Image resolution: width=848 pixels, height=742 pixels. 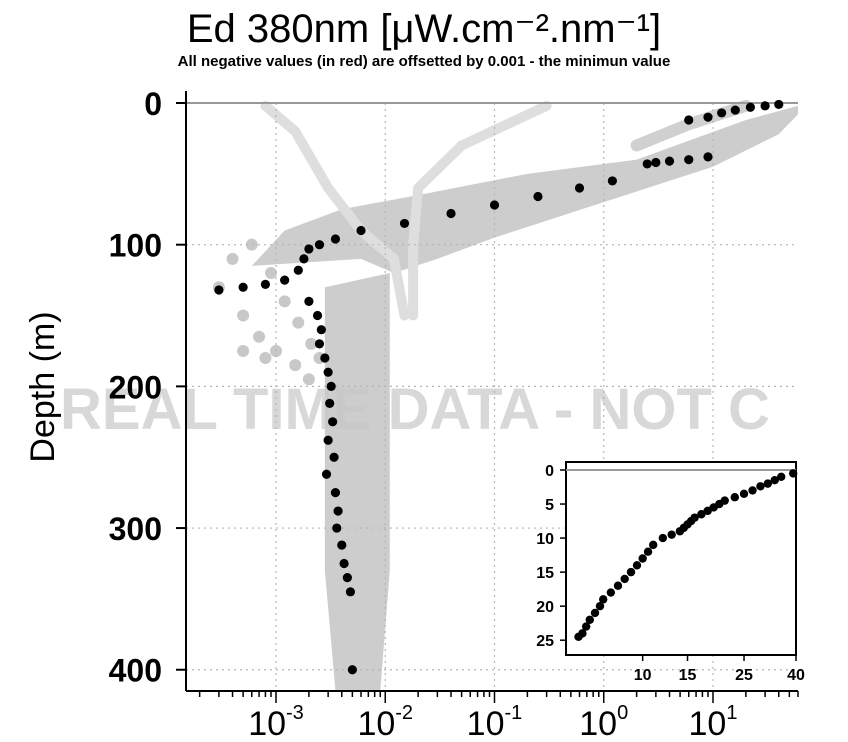 What do you see at coordinates (135, 529) in the screenshot?
I see `y-tick-label: 300` at bounding box center [135, 529].